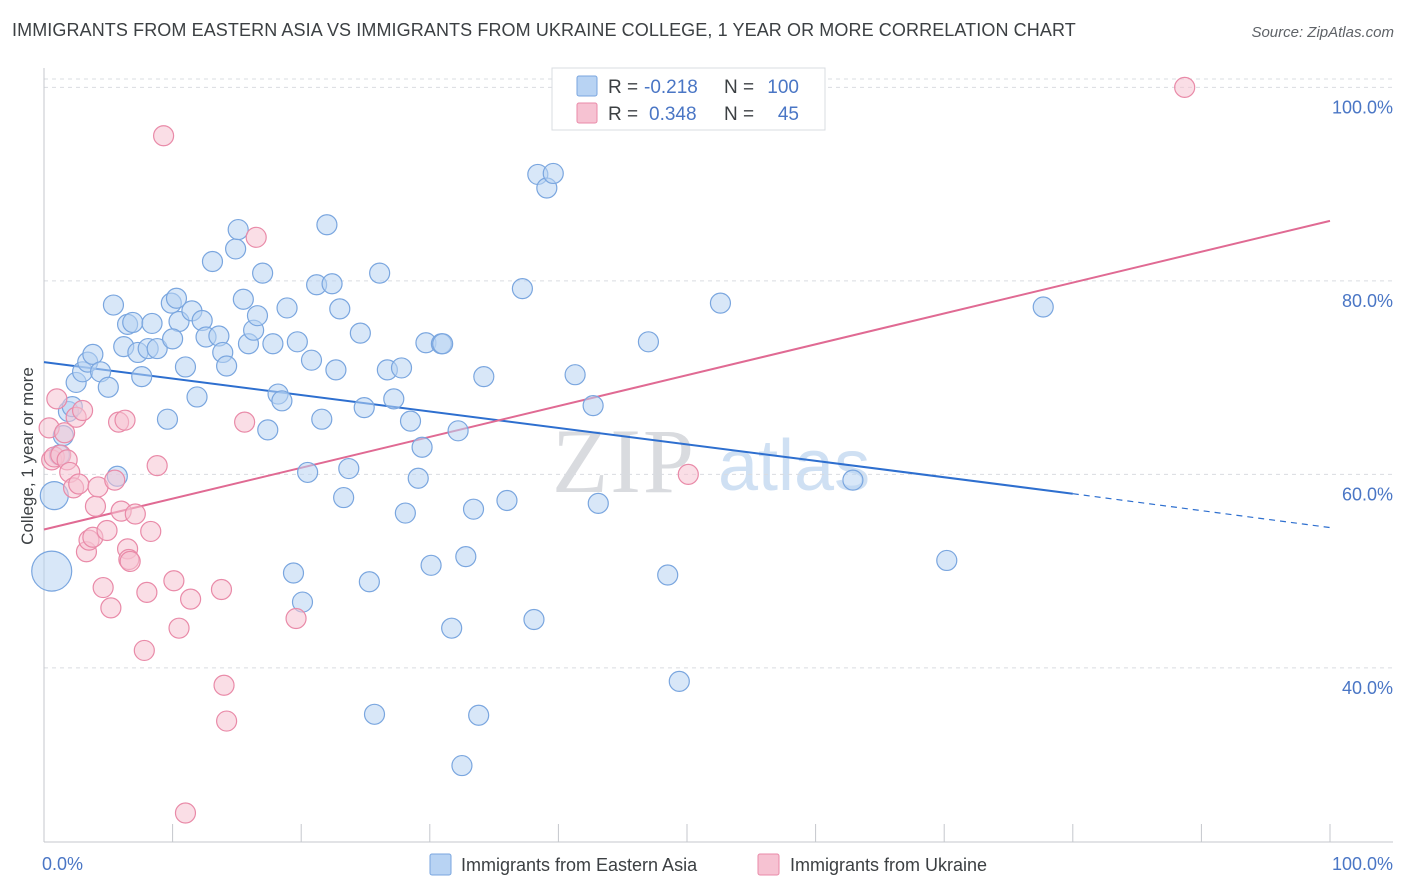 The image size is (1406, 892). I want to click on legend-r-label-eastern-asia: R =, so click(623, 87).